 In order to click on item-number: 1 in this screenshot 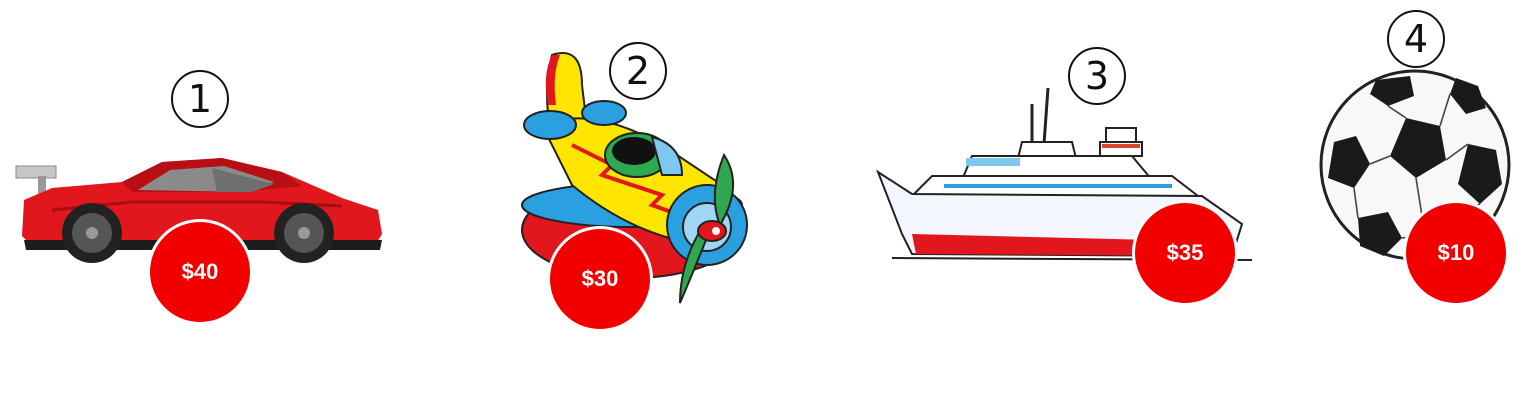, I will do `click(200, 99)`.